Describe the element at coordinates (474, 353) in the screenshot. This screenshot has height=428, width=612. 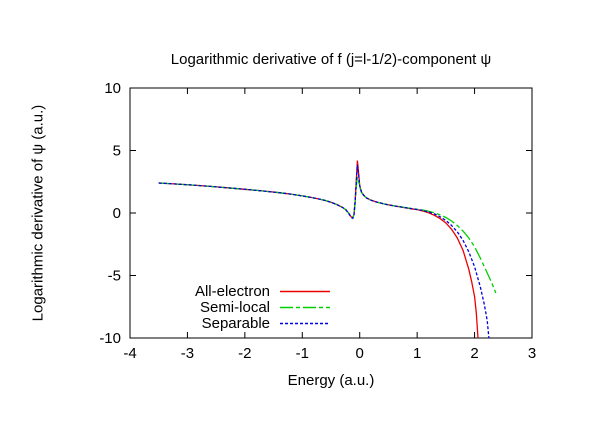
I see `x-tick-label: 2` at that location.